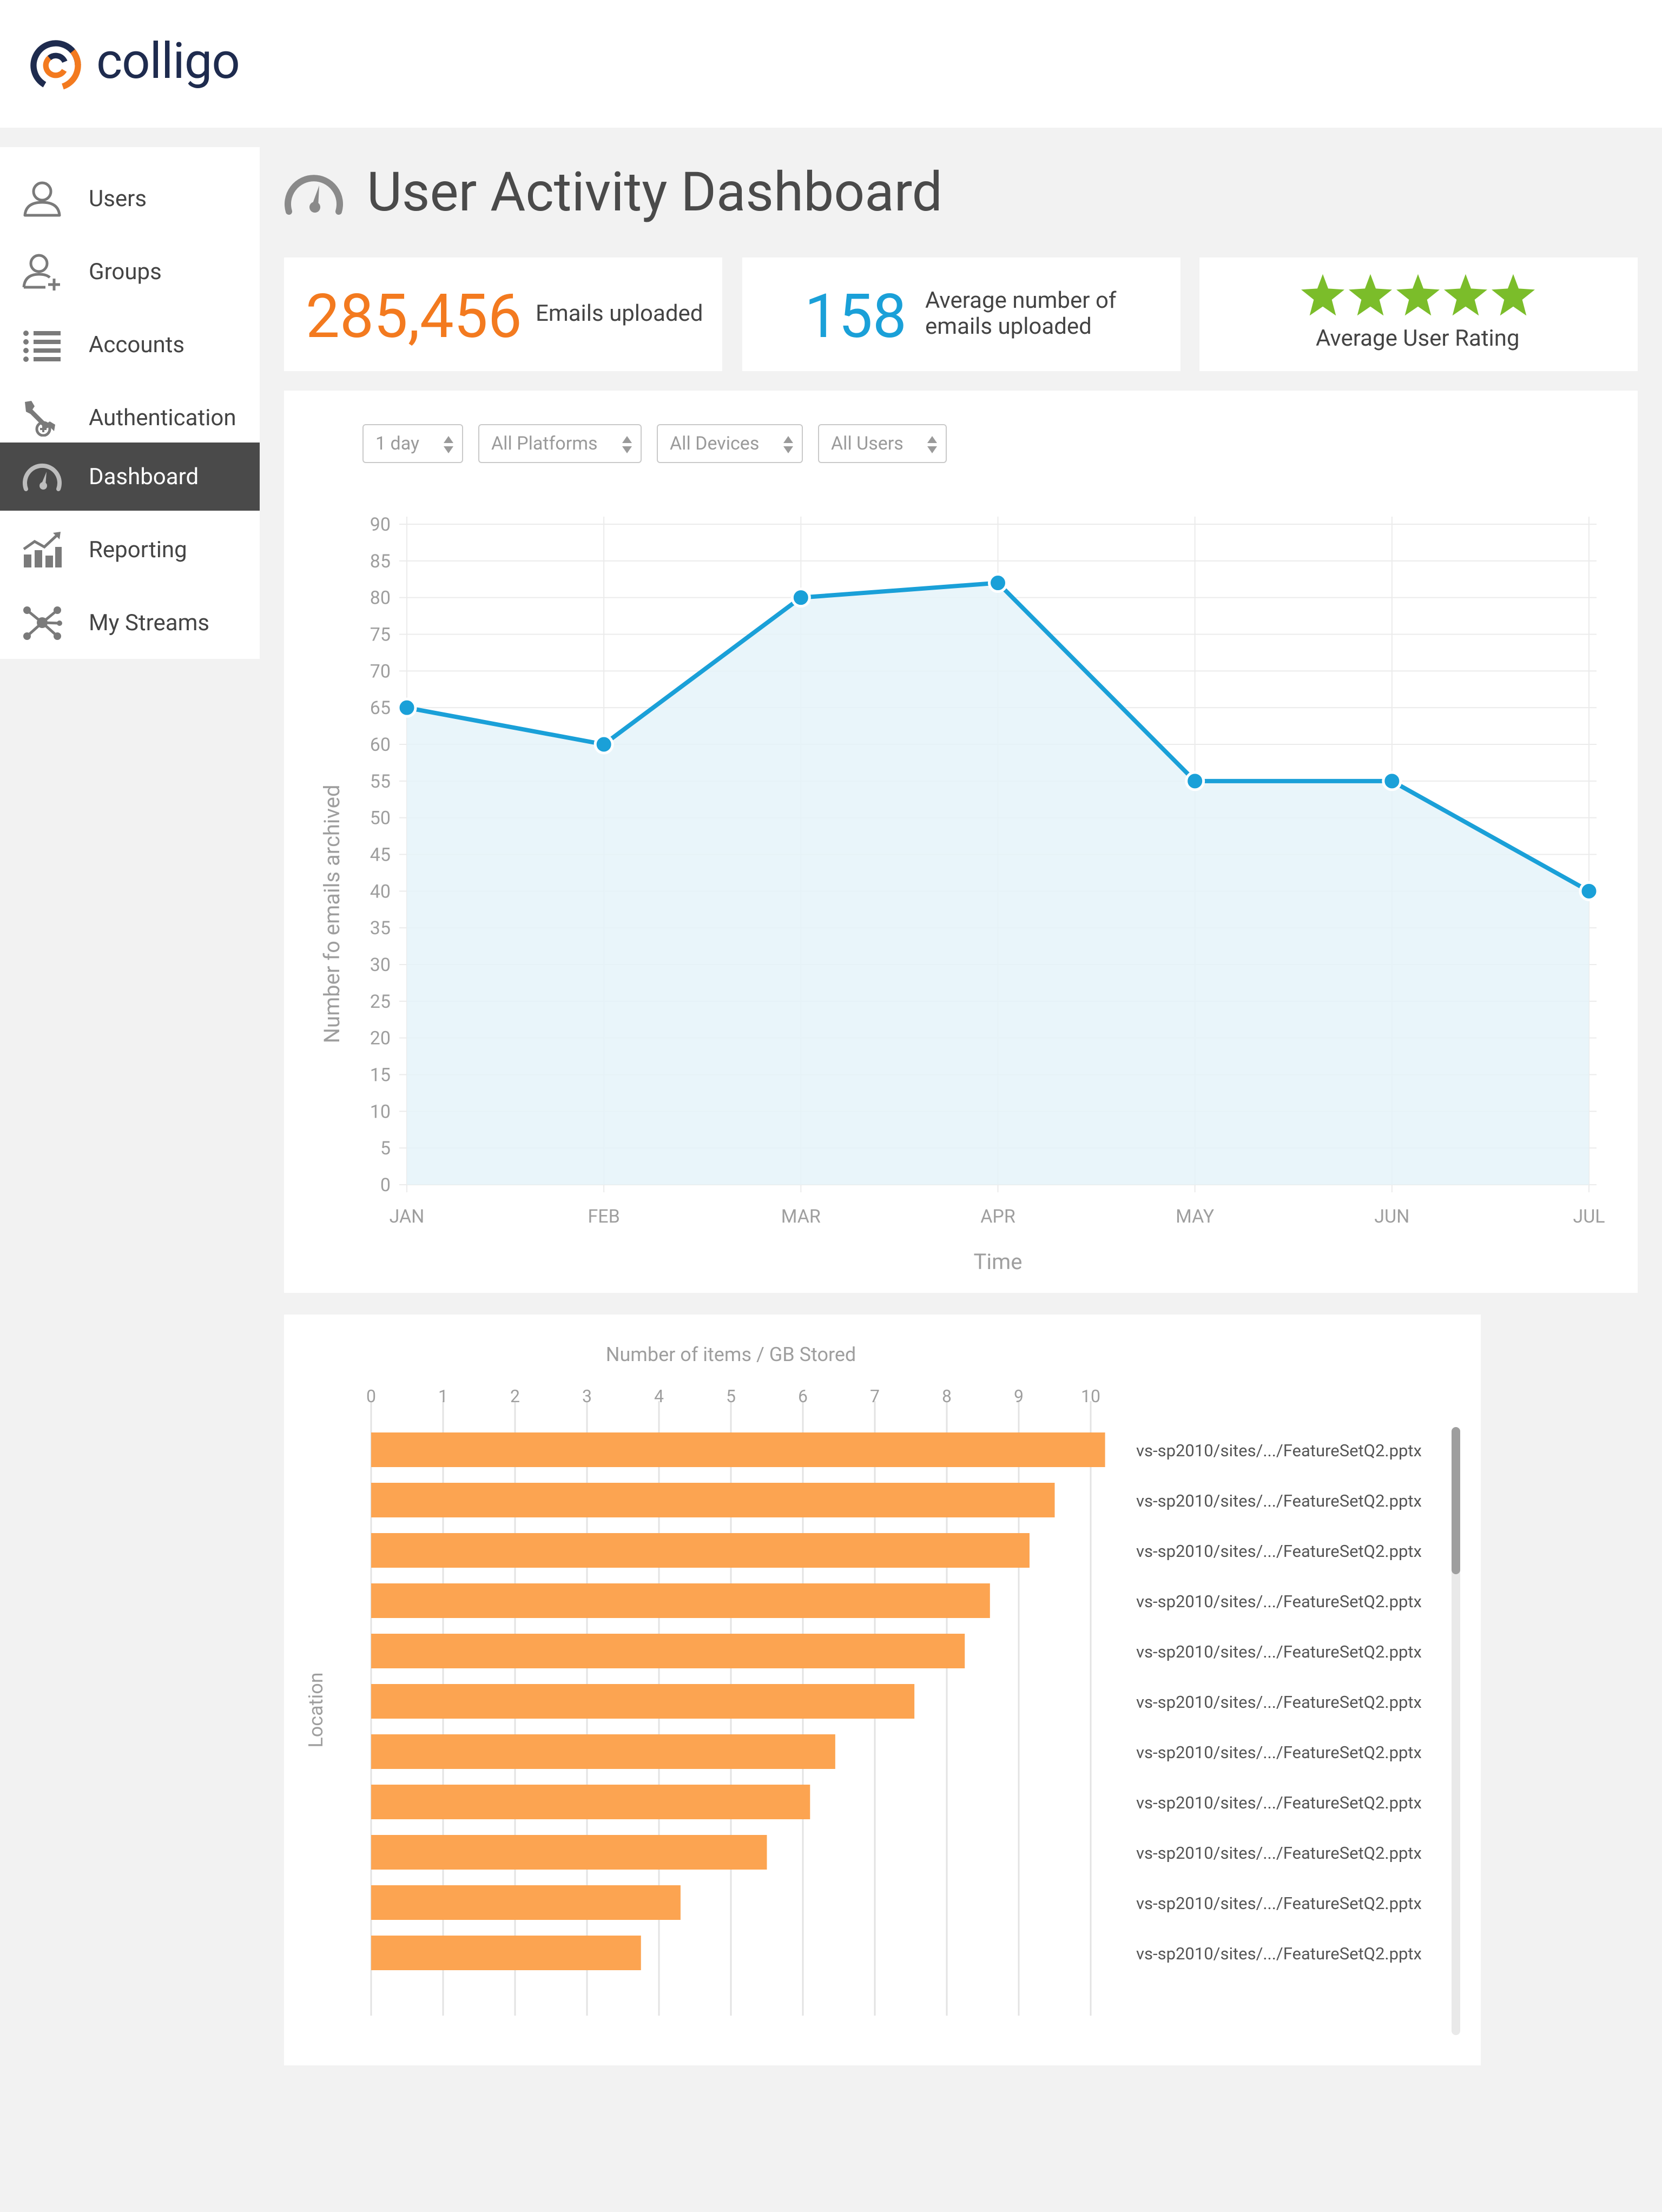  I want to click on x-tick-label: FEB, so click(604, 1216).